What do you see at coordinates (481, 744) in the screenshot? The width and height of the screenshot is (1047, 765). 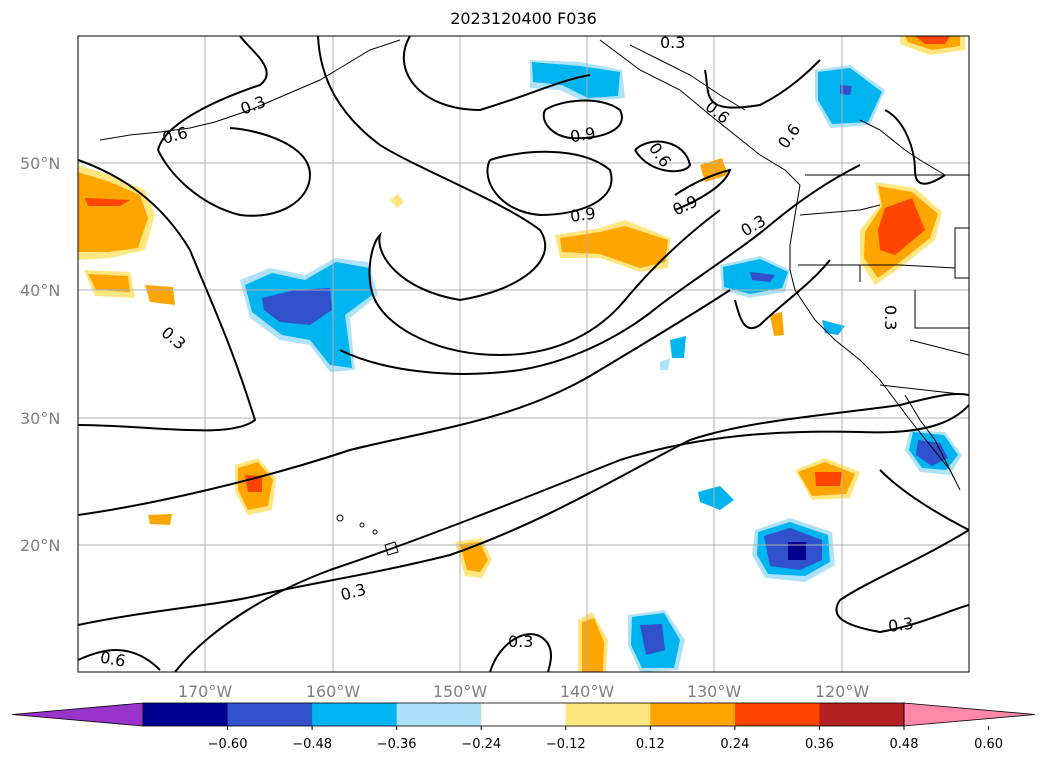 I see `colorbar-tick-label: −0.24` at bounding box center [481, 744].